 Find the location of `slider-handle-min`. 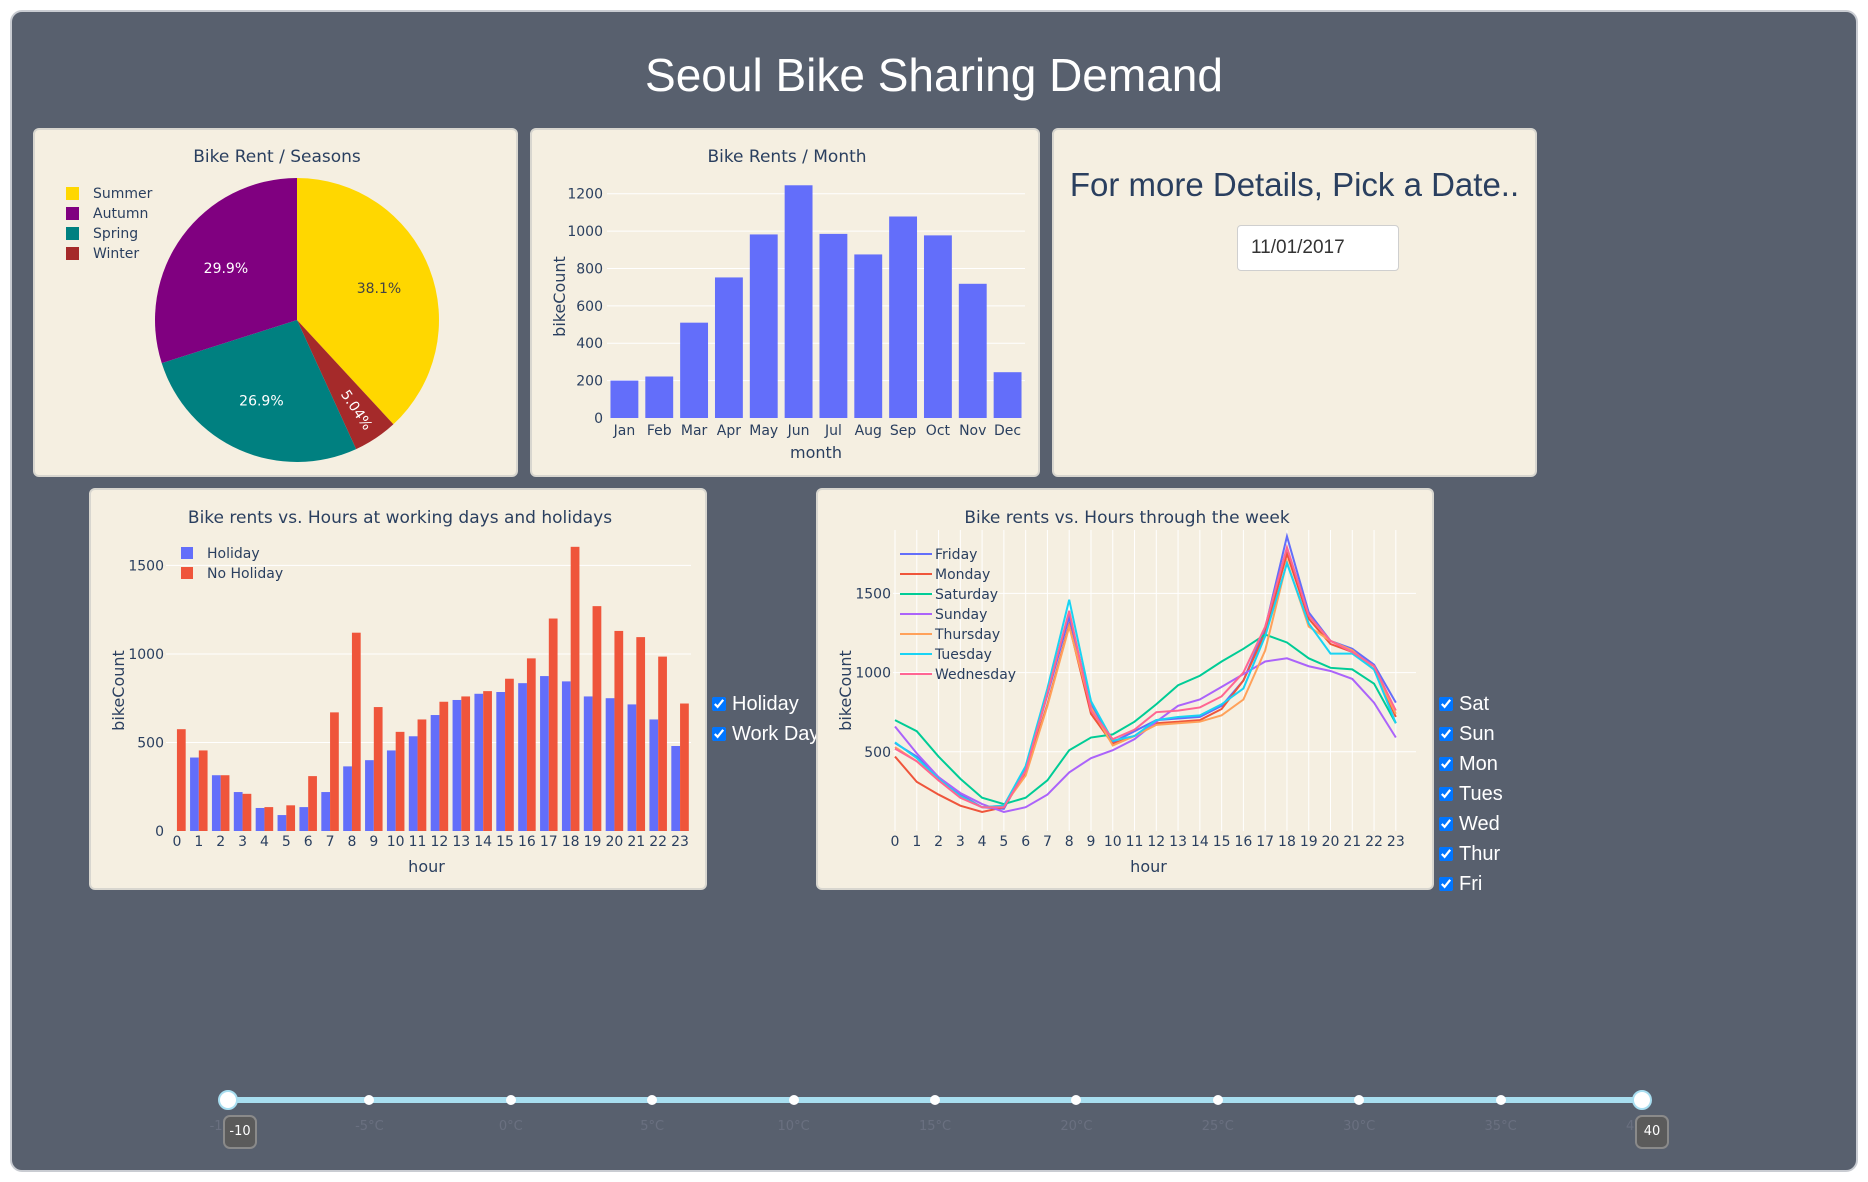

slider-handle-min is located at coordinates (228, 1100).